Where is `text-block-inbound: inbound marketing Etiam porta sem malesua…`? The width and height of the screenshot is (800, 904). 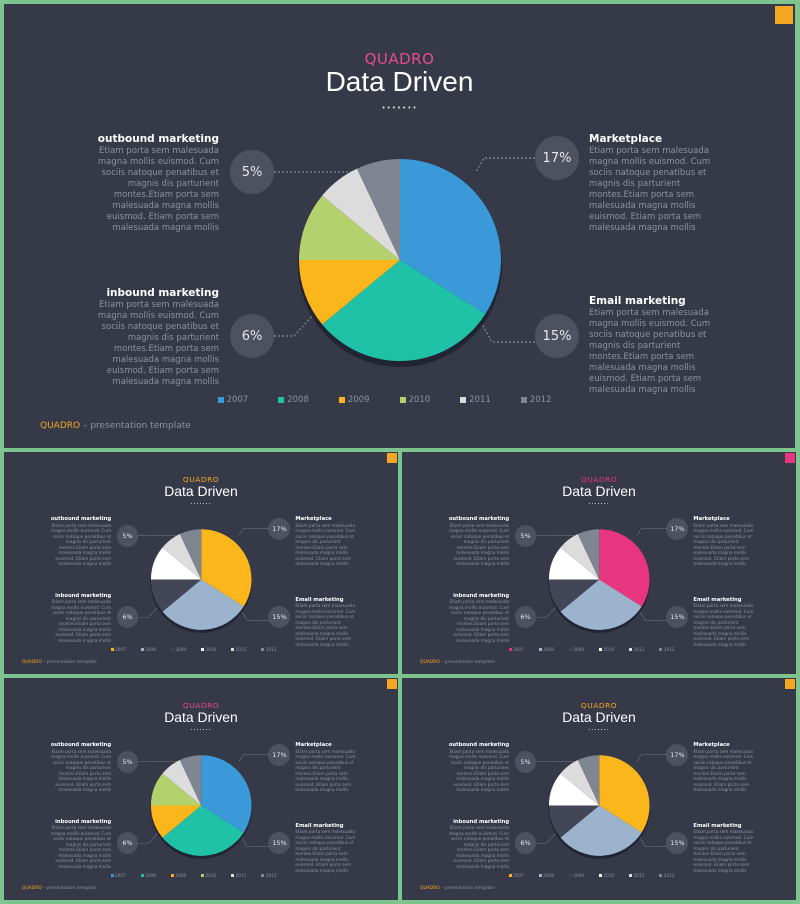
text-block-inbound: inbound marketing Etiam porta sem malesua… is located at coordinates (76, 618).